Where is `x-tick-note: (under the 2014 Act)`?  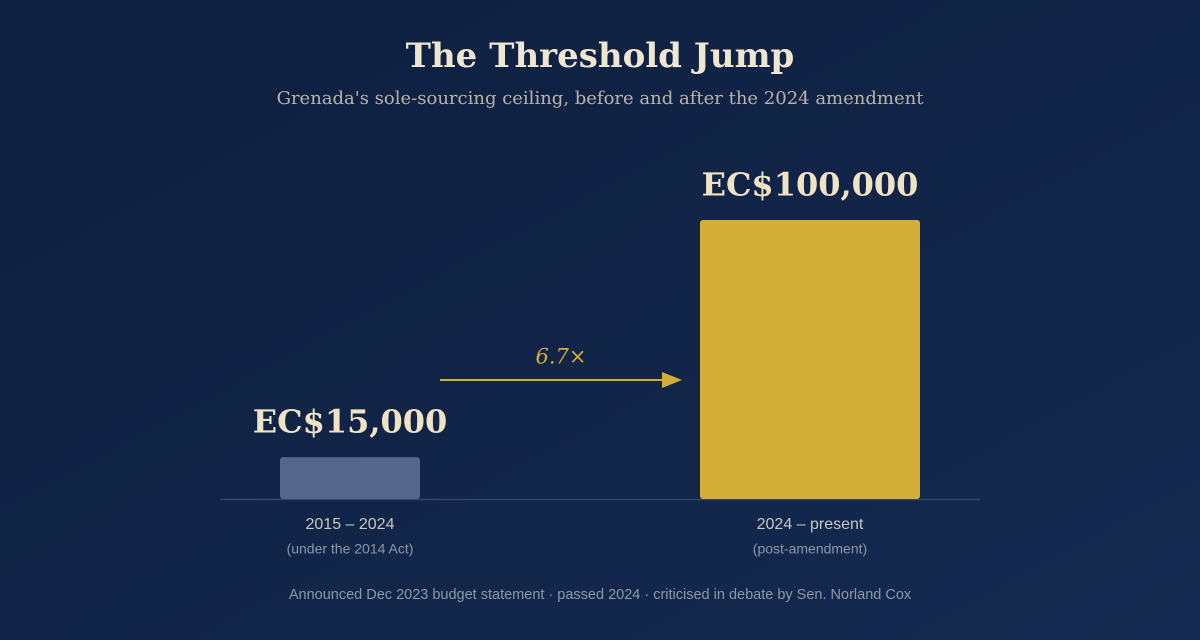
x-tick-note: (under the 2014 Act) is located at coordinates (350, 549).